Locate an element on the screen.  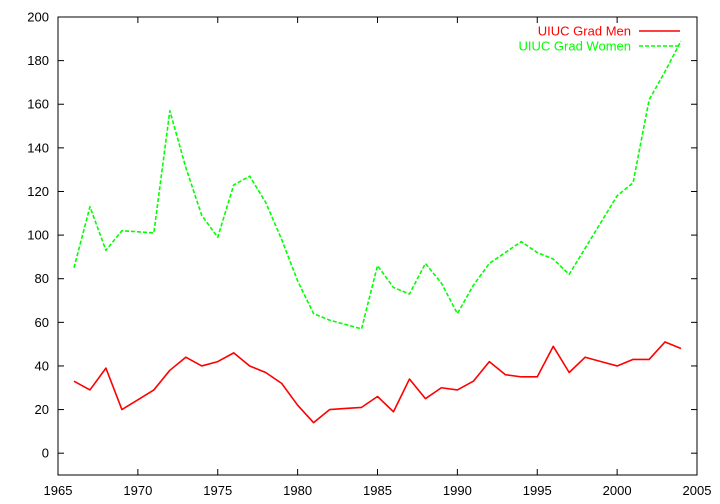
y-tick-label: 200 is located at coordinates (38, 17).